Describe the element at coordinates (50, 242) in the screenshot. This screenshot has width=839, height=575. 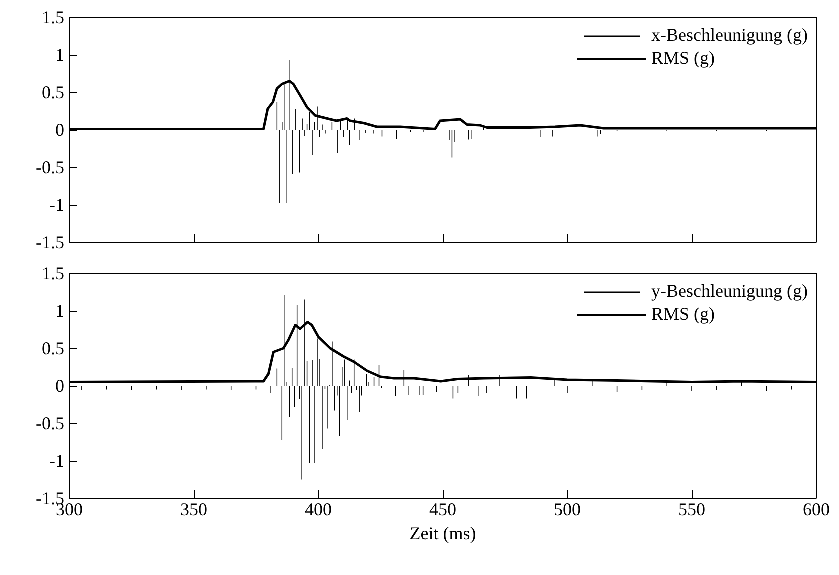
I see `y-tick-label: -1.5` at that location.